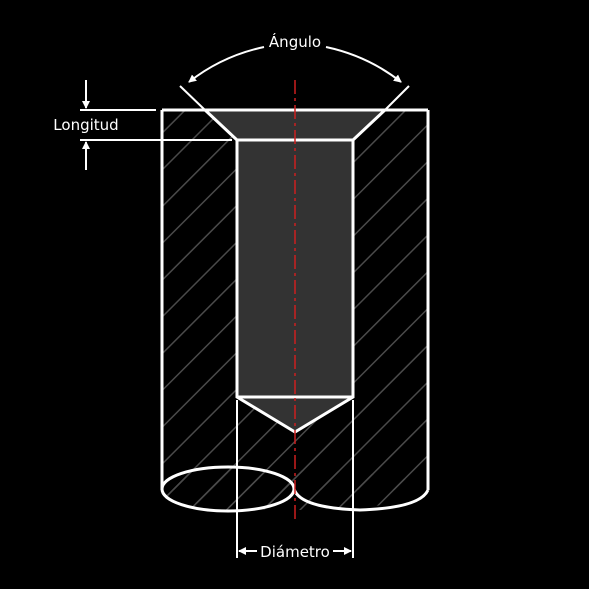  What do you see at coordinates (192, 98) in the screenshot?
I see `angle-extension-left` at bounding box center [192, 98].